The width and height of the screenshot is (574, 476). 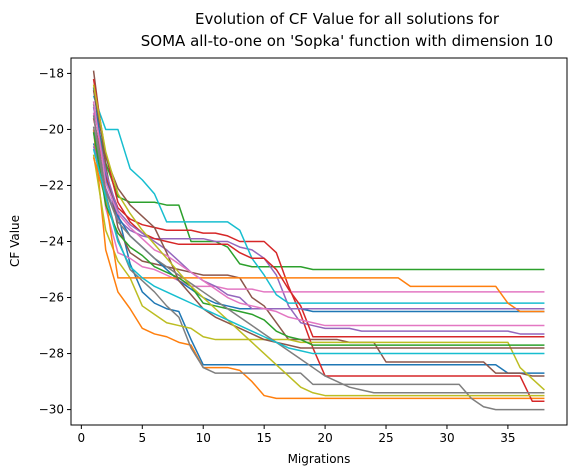 I want to click on x-tick-label: 0, so click(x=82, y=438).